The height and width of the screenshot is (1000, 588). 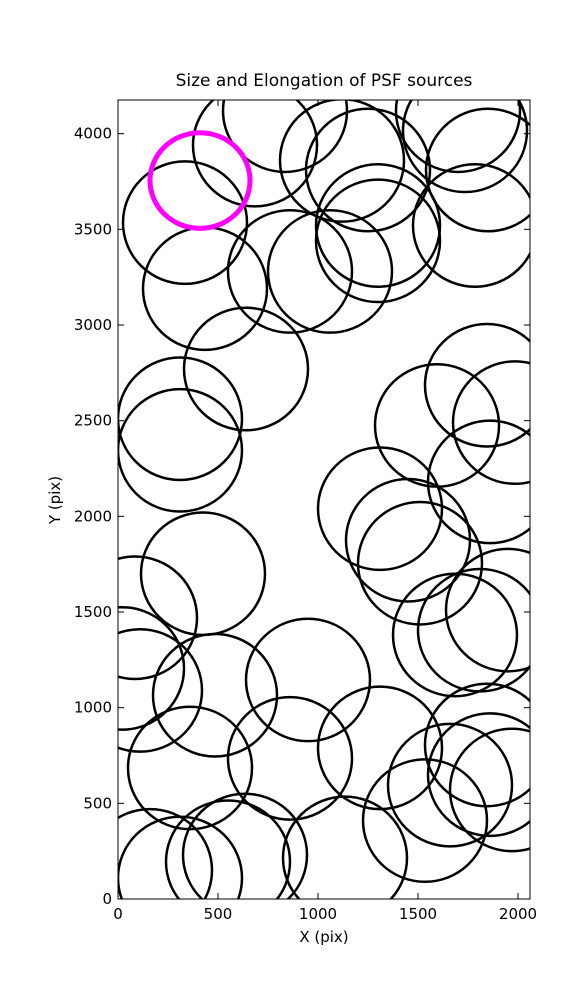 I want to click on y-tick-label: 1000, so click(x=93, y=708).